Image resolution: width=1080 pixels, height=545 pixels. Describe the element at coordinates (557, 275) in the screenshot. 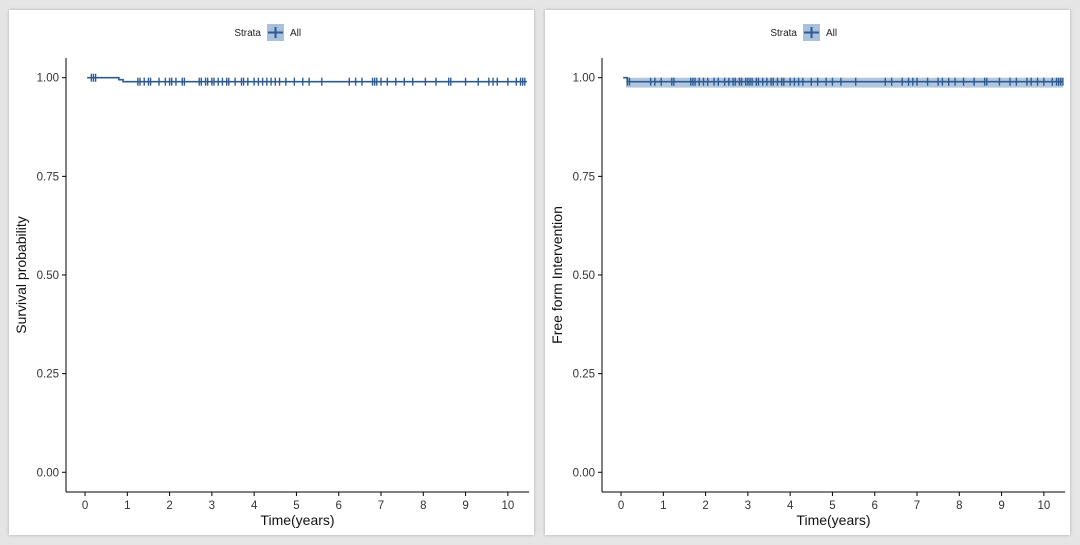

I see `y-axis-label: Free form Intervention` at that location.